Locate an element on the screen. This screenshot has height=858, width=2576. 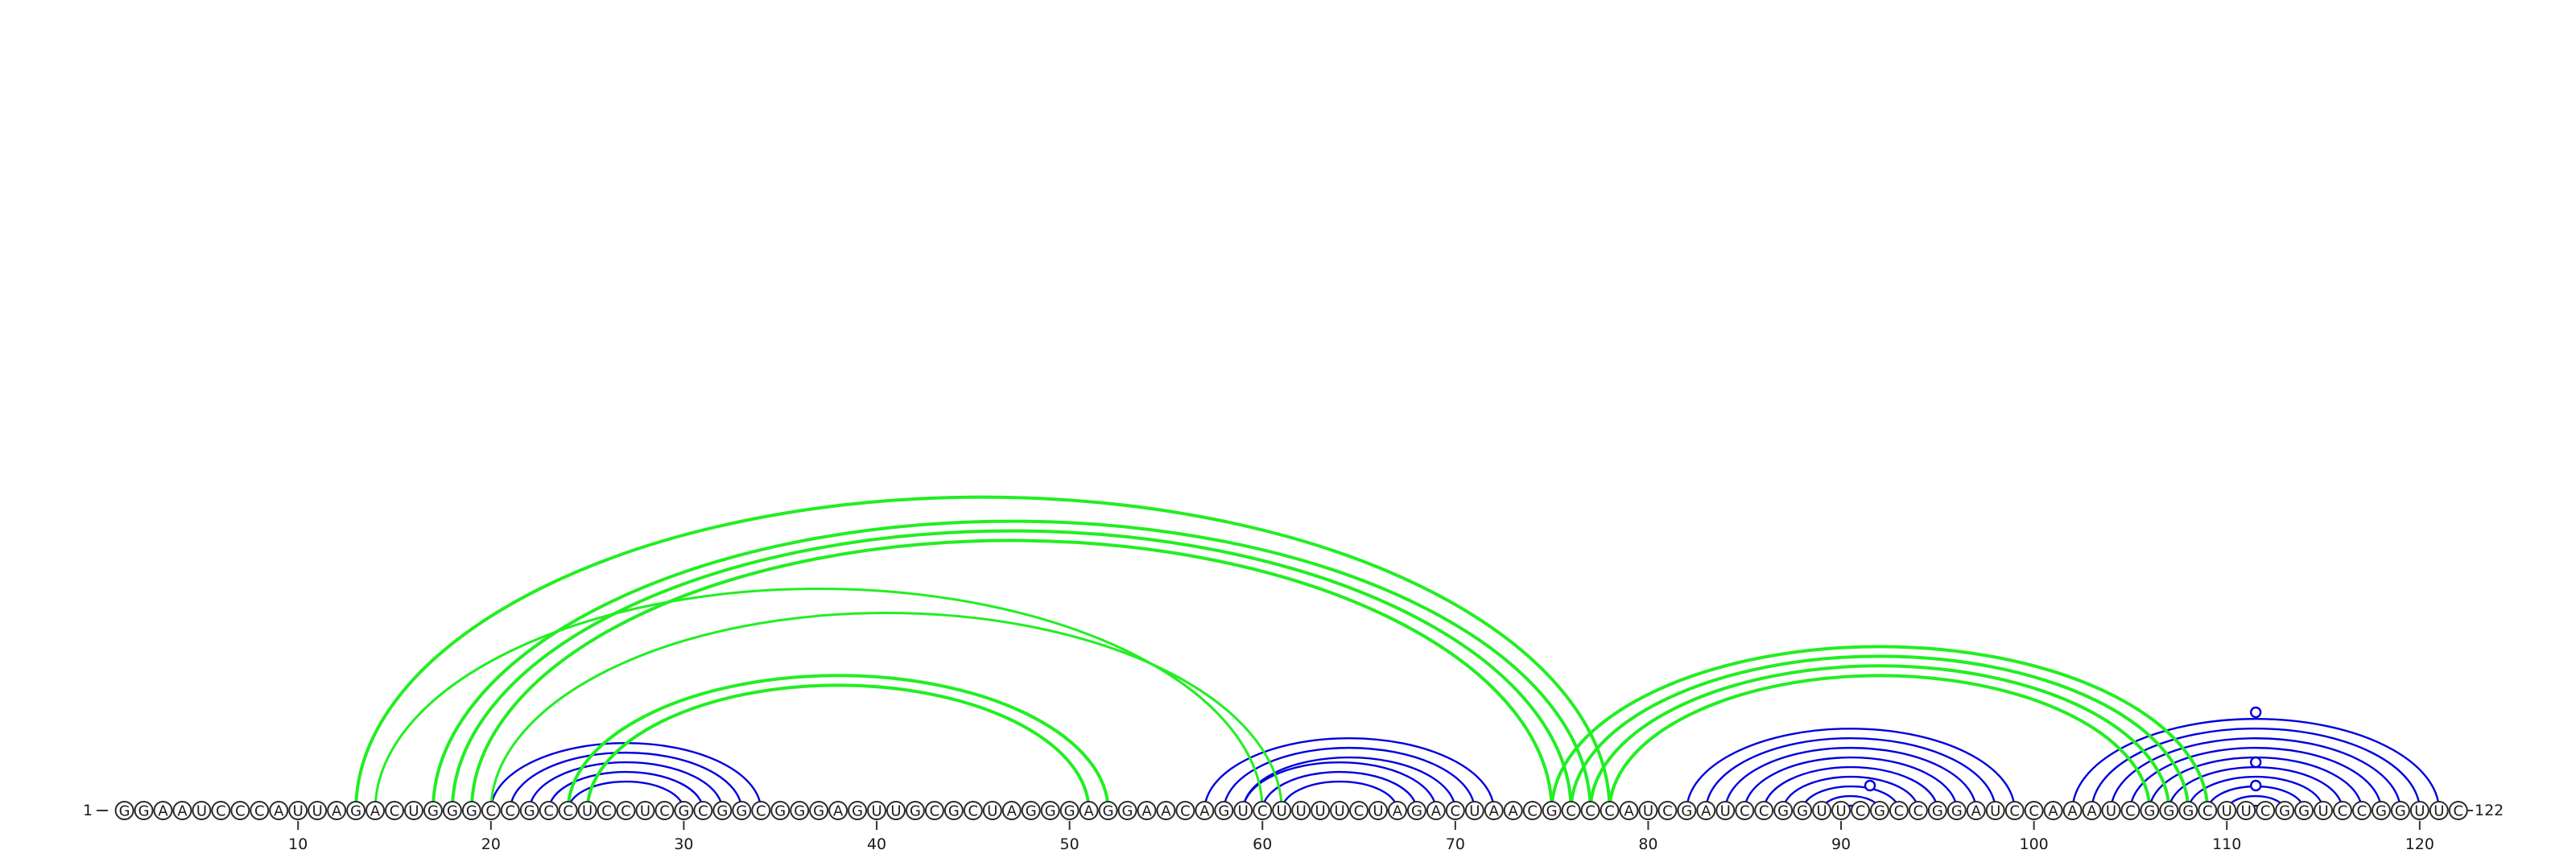
tick-label: 110 is located at coordinates (2226, 844).